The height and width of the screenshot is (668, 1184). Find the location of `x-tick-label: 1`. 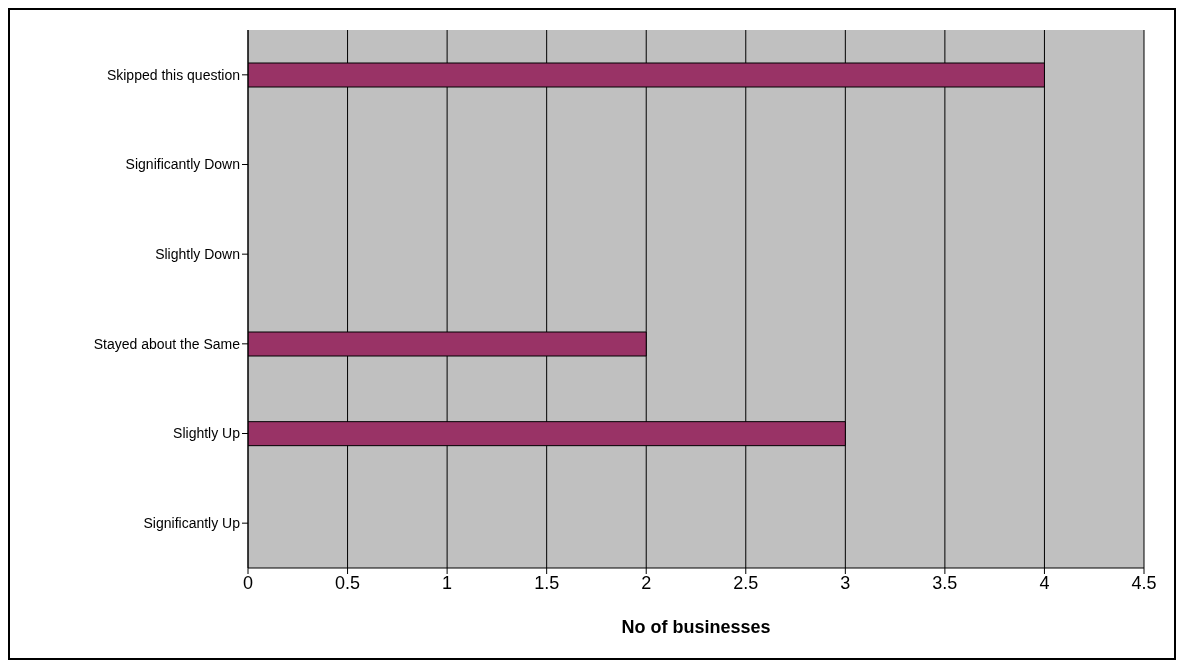

x-tick-label: 1 is located at coordinates (447, 582).